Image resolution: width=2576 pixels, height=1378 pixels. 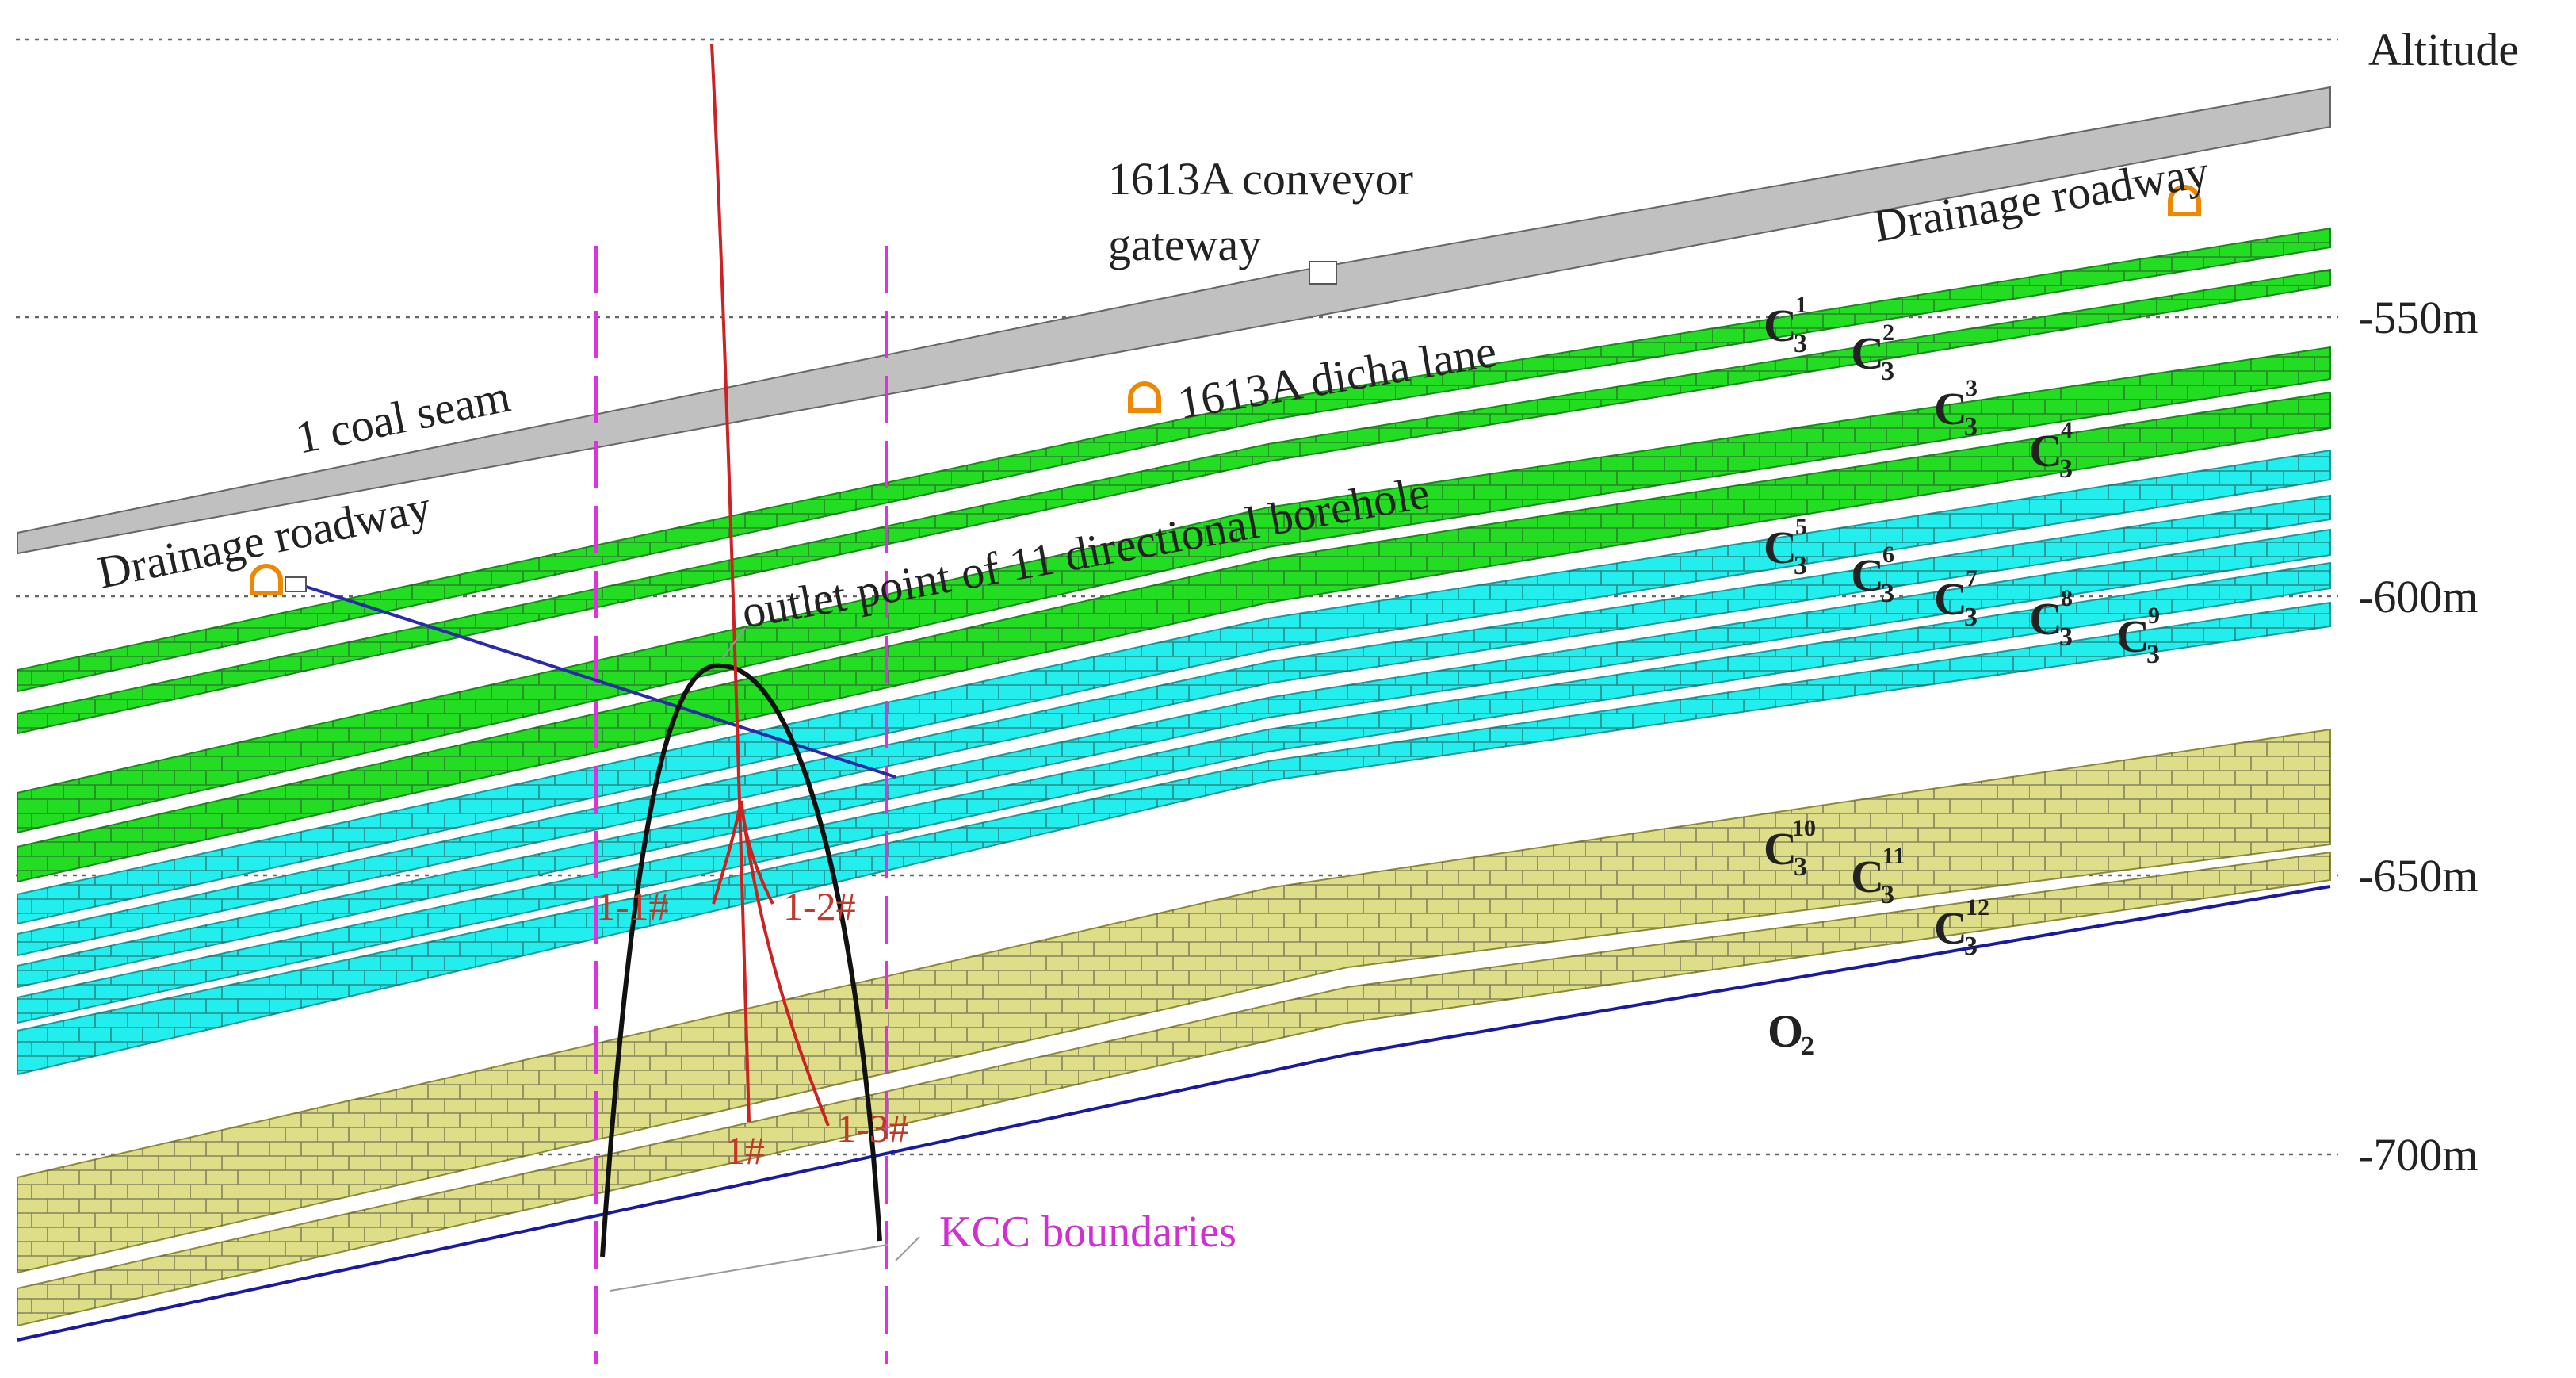 I want to click on roadway-arch-icon-dicha, so click(x=1144, y=397).